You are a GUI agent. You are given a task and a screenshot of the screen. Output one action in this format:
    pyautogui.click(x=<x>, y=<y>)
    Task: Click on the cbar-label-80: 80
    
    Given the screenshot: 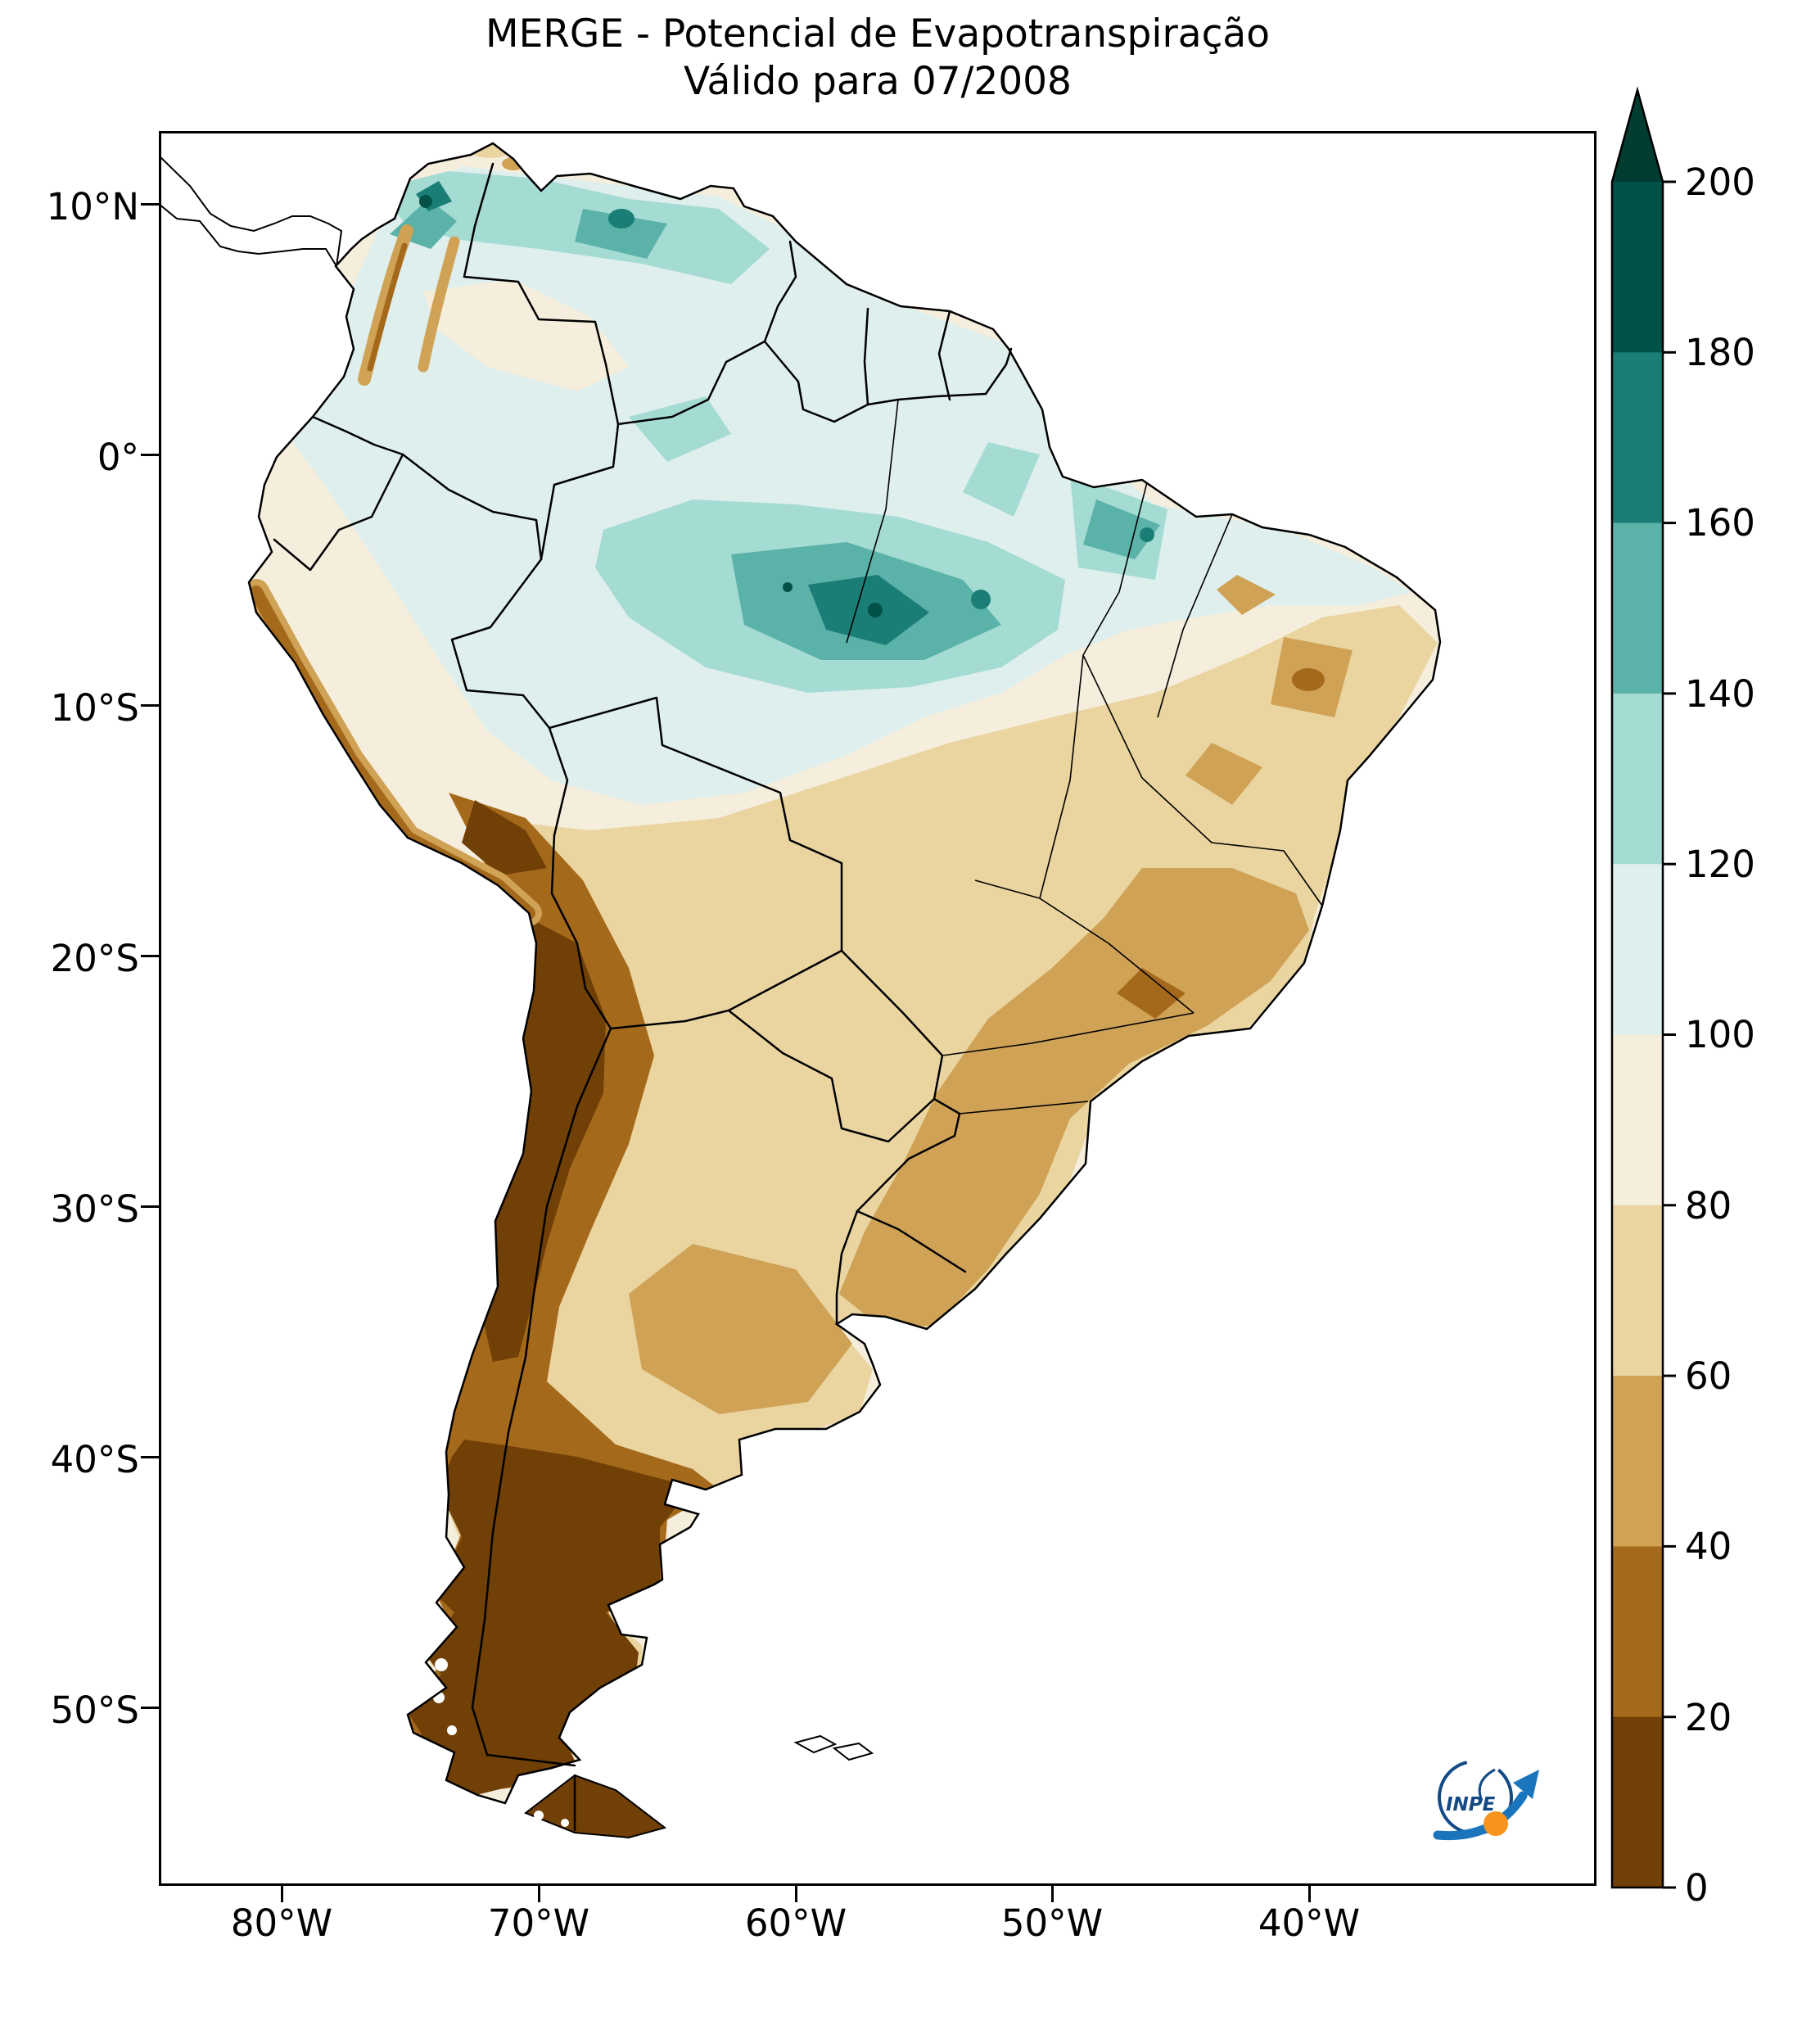 What is the action you would take?
    pyautogui.click(x=1708, y=1205)
    